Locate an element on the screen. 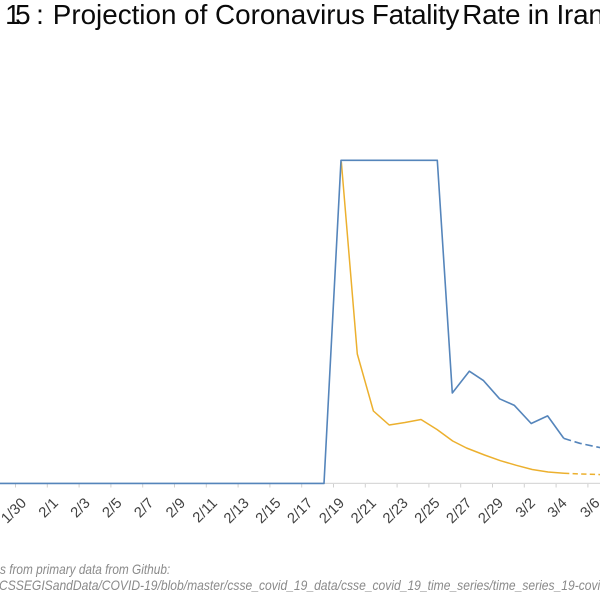 The width and height of the screenshot is (600, 600). svg-text: 2/1 is located at coordinates (49, 508).